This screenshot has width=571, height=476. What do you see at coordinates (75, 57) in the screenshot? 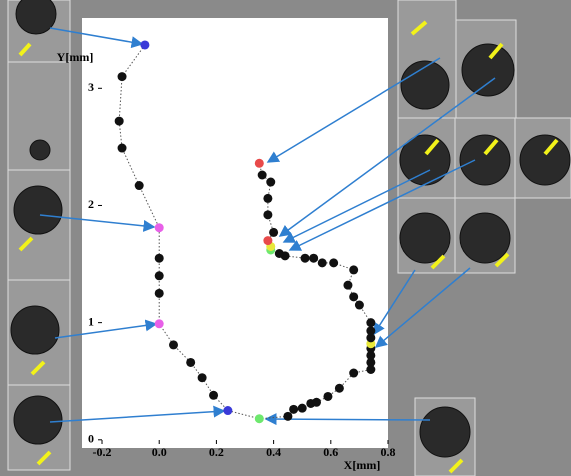
I see `y-axis-label: Y[mm]` at bounding box center [75, 57].